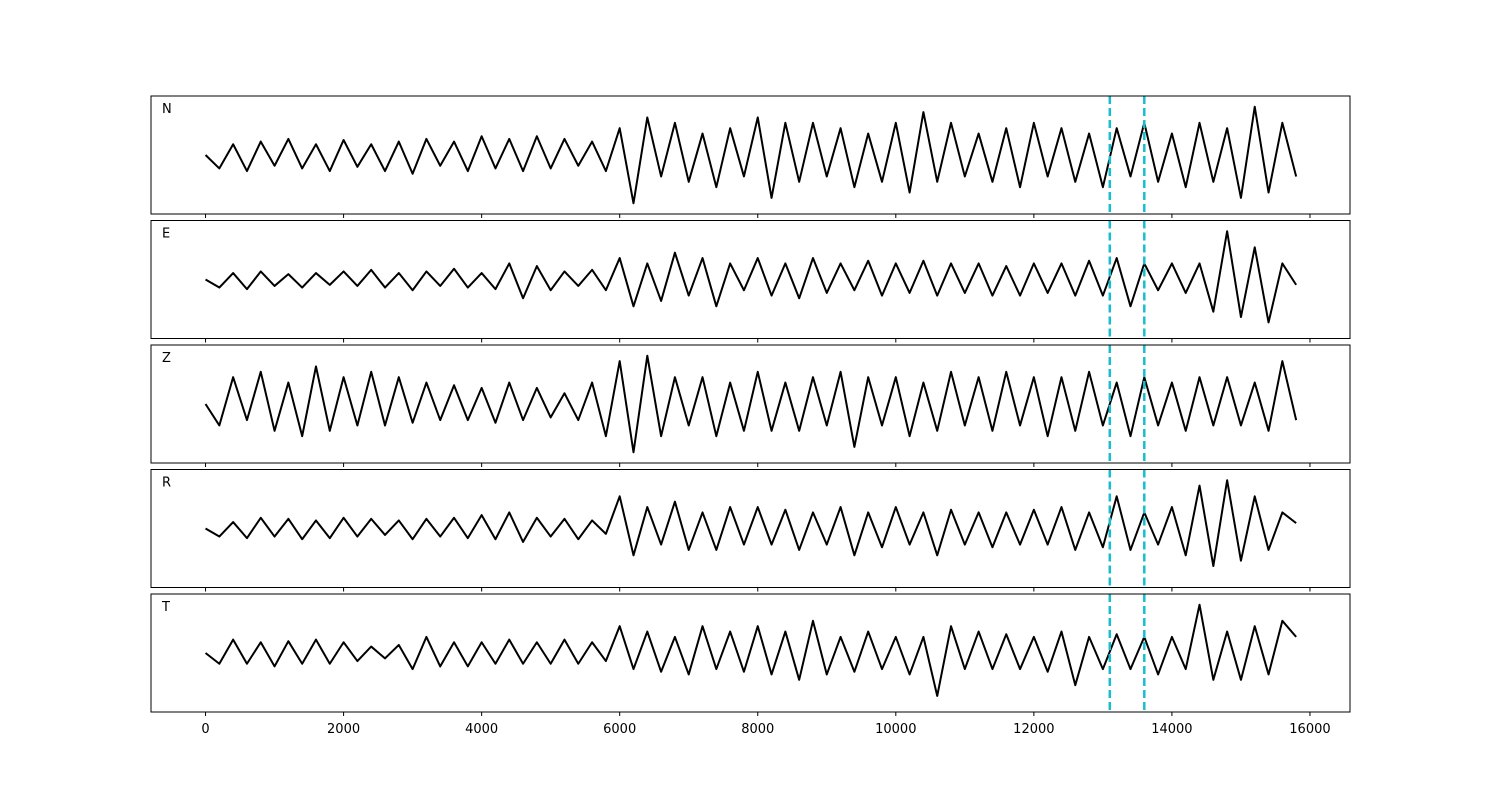 This screenshot has width=1500, height=804. I want to click on x-tick-label: 12000, so click(1033, 729).